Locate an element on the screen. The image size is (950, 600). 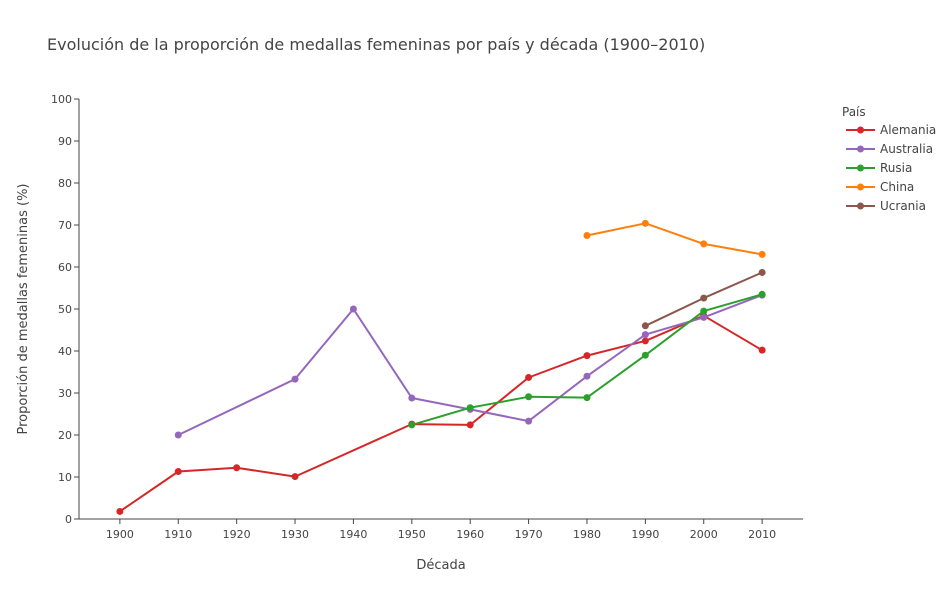
y-tick-label: 10 is located at coordinates (65, 477).